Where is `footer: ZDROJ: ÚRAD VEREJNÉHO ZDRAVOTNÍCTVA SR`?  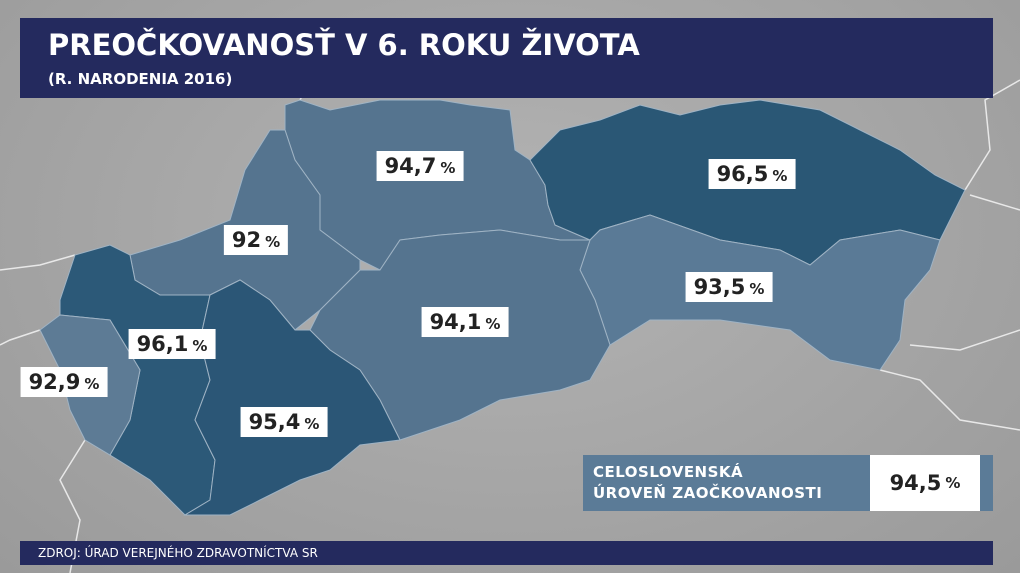 footer: ZDROJ: ÚRAD VEREJNÉHO ZDRAVOTNÍCTVA SR is located at coordinates (506, 553).